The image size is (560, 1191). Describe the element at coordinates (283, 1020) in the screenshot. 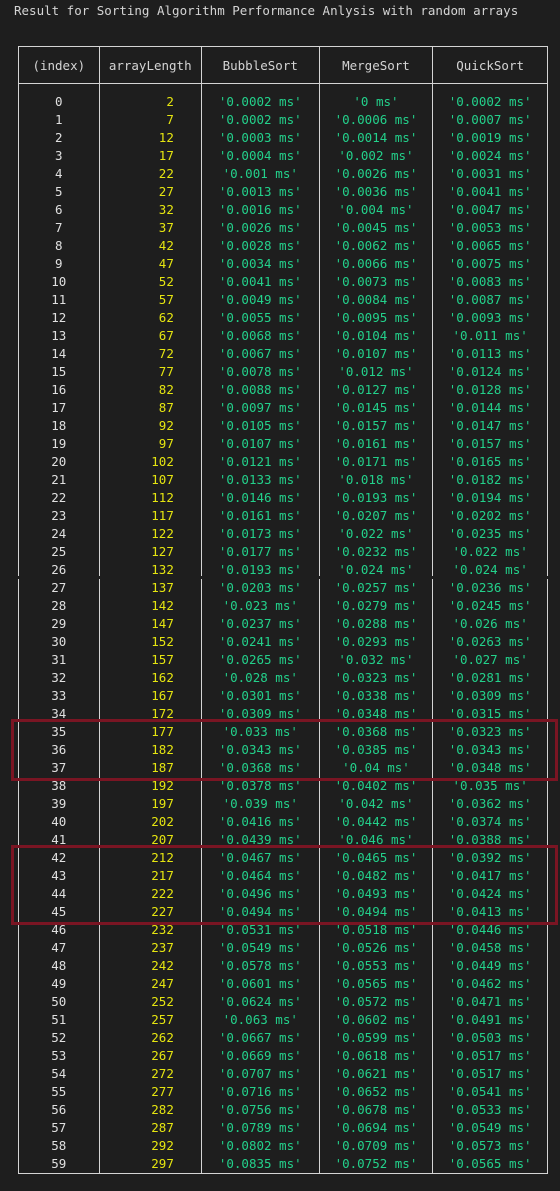

I see `table-row: 51 257'0.063 ms' '0.0602 ms' '0.0491 ms'` at that location.